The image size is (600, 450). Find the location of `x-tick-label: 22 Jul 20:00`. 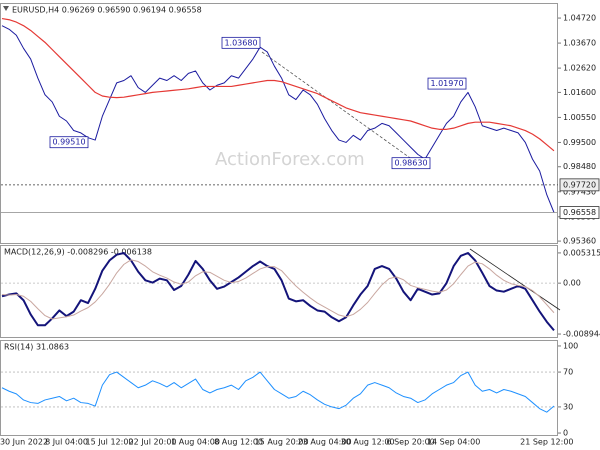

x-tick-label: 22 Jul 20:00 is located at coordinates (153, 442).